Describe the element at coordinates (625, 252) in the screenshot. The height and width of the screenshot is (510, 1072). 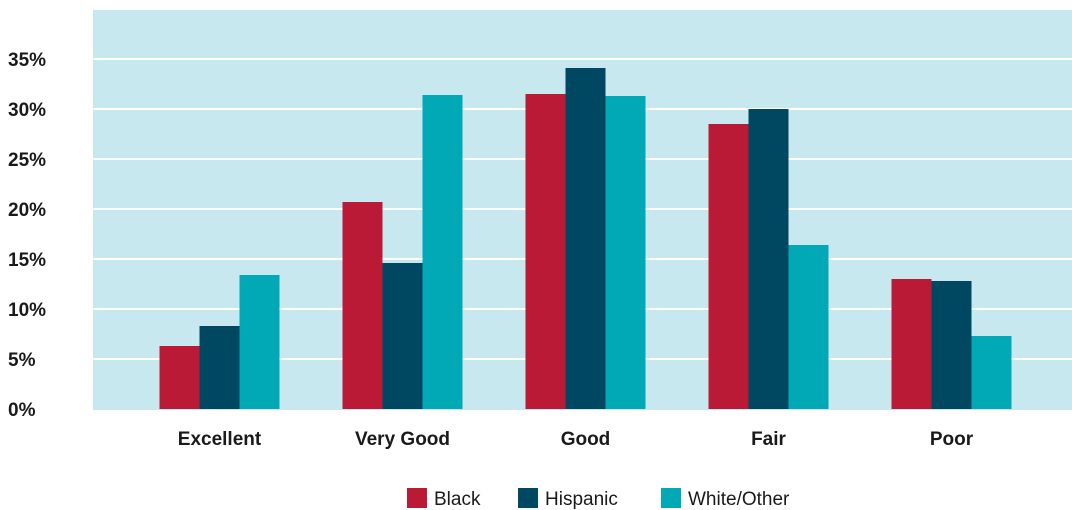
I see `bar-white-other-good` at that location.